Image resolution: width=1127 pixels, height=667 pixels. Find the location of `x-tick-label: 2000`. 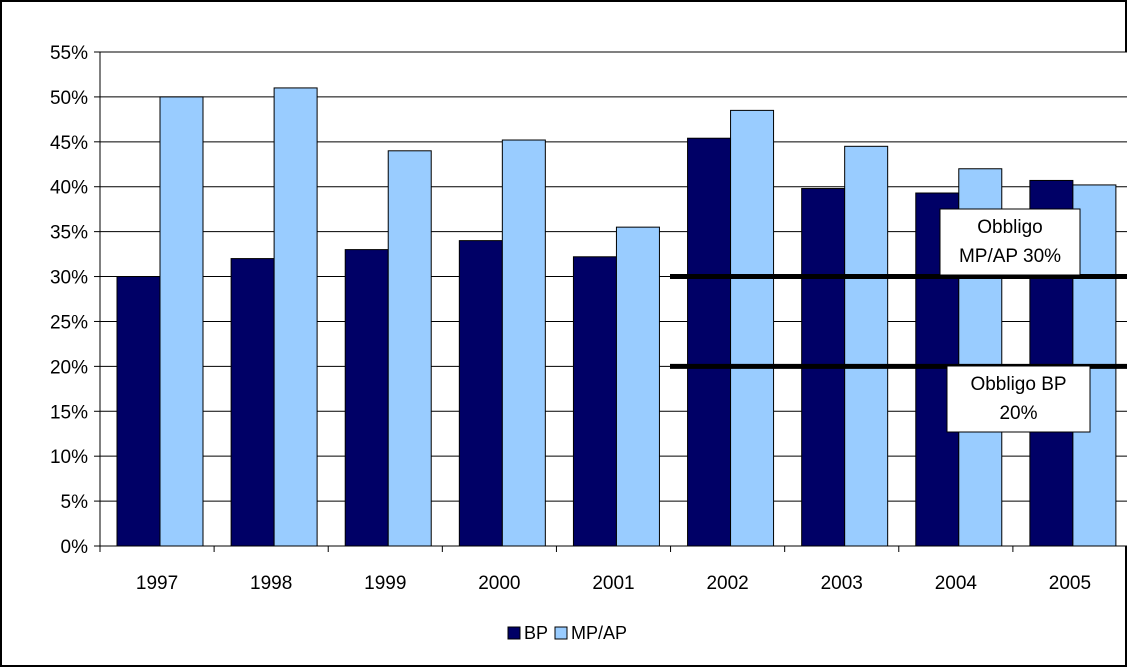

x-tick-label: 2000 is located at coordinates (499, 583).